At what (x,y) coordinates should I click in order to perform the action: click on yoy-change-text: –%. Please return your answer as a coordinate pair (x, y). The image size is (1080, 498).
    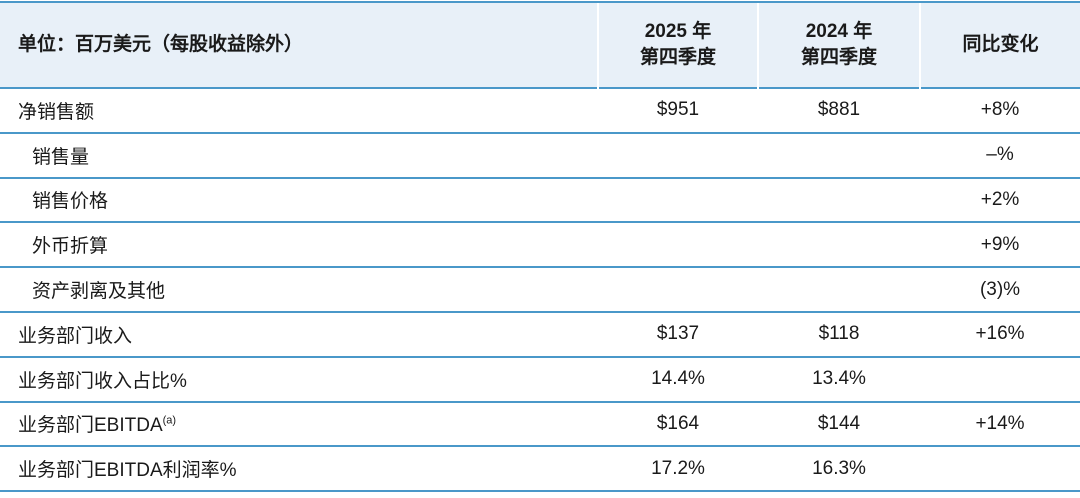
    Looking at the image, I should click on (1000, 155).